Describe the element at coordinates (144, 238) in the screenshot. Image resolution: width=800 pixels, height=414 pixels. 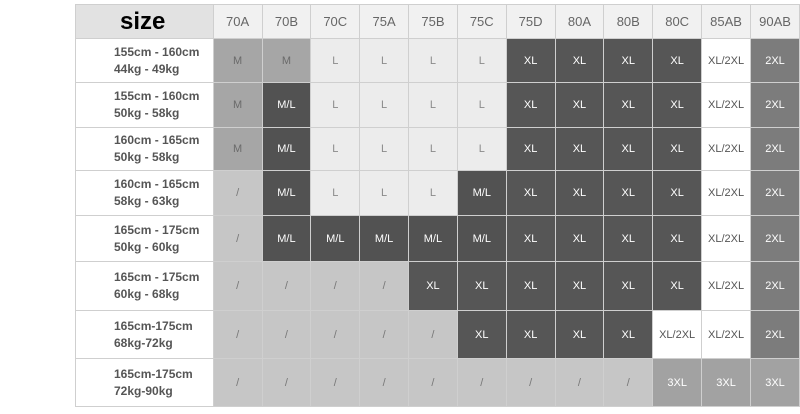
I see `body-measurement-label: 165cm - 175cm 50kg - 60kg` at that location.